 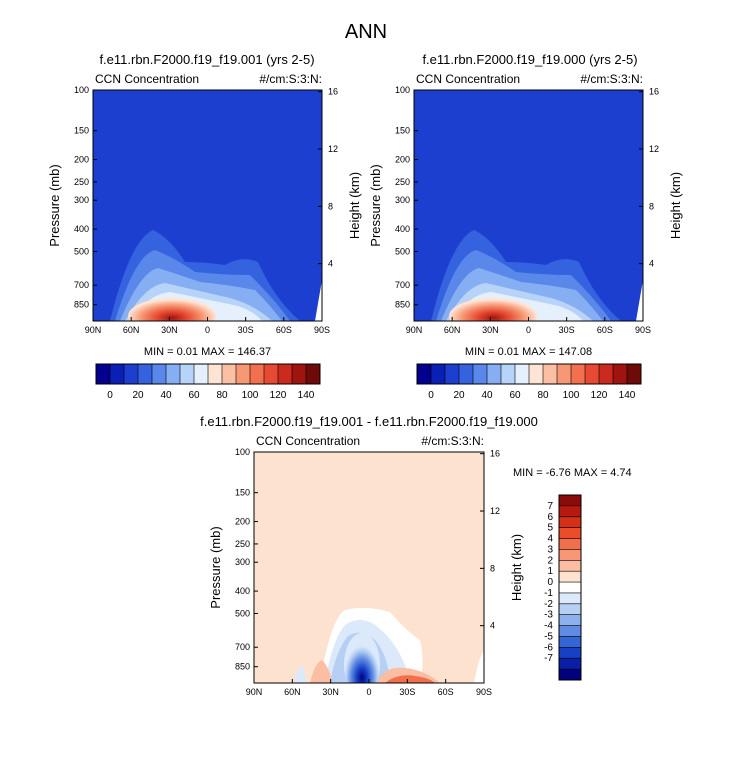 I want to click on panel-1-ytick-label: 300, so click(x=81, y=200).